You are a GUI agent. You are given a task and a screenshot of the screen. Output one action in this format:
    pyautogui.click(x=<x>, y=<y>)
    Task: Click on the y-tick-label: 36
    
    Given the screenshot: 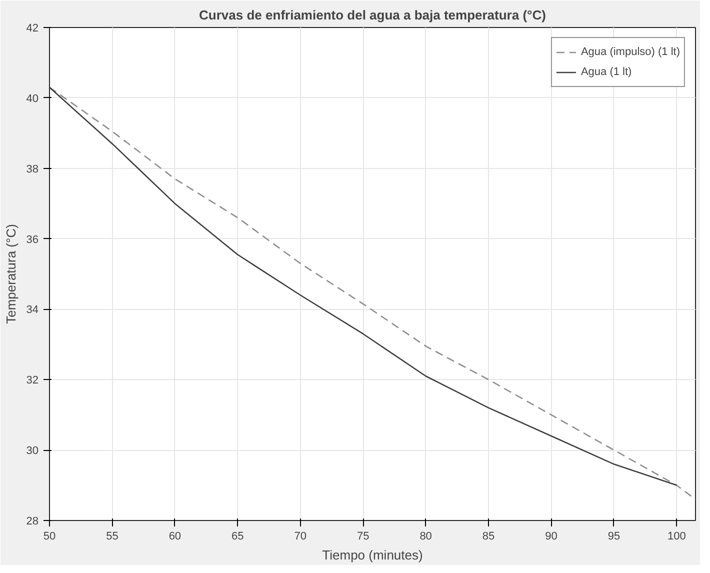 What is the action you would take?
    pyautogui.click(x=32, y=240)
    